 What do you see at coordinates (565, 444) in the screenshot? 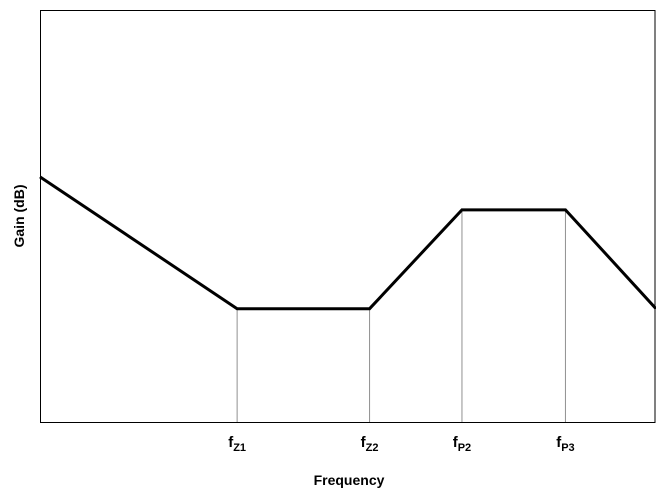
I see `tick-label-p3: fP3` at bounding box center [565, 444].